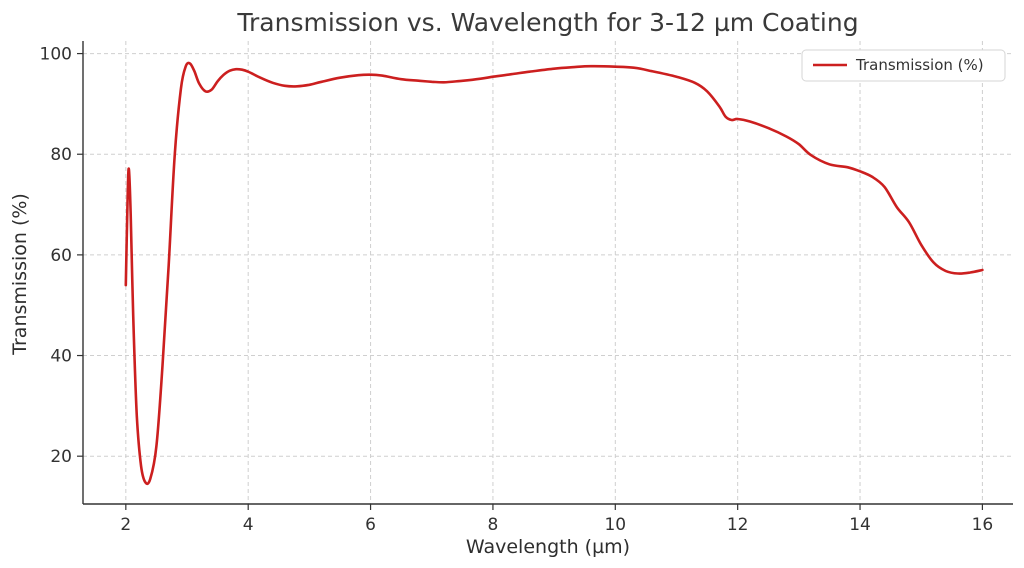  Describe the element at coordinates (860, 525) in the screenshot. I see `x-tick-label: 14` at that location.